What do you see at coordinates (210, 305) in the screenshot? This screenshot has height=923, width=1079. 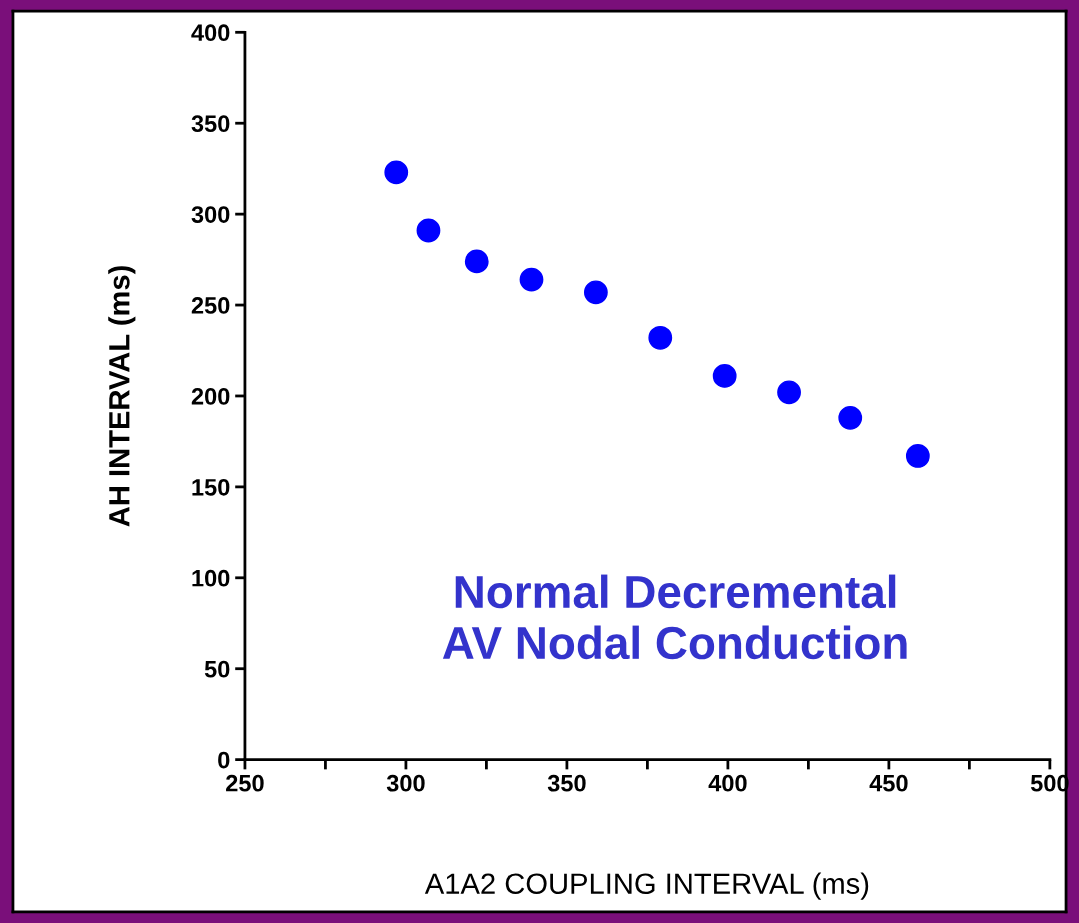 I see `y-tick-label: 250` at bounding box center [210, 305].